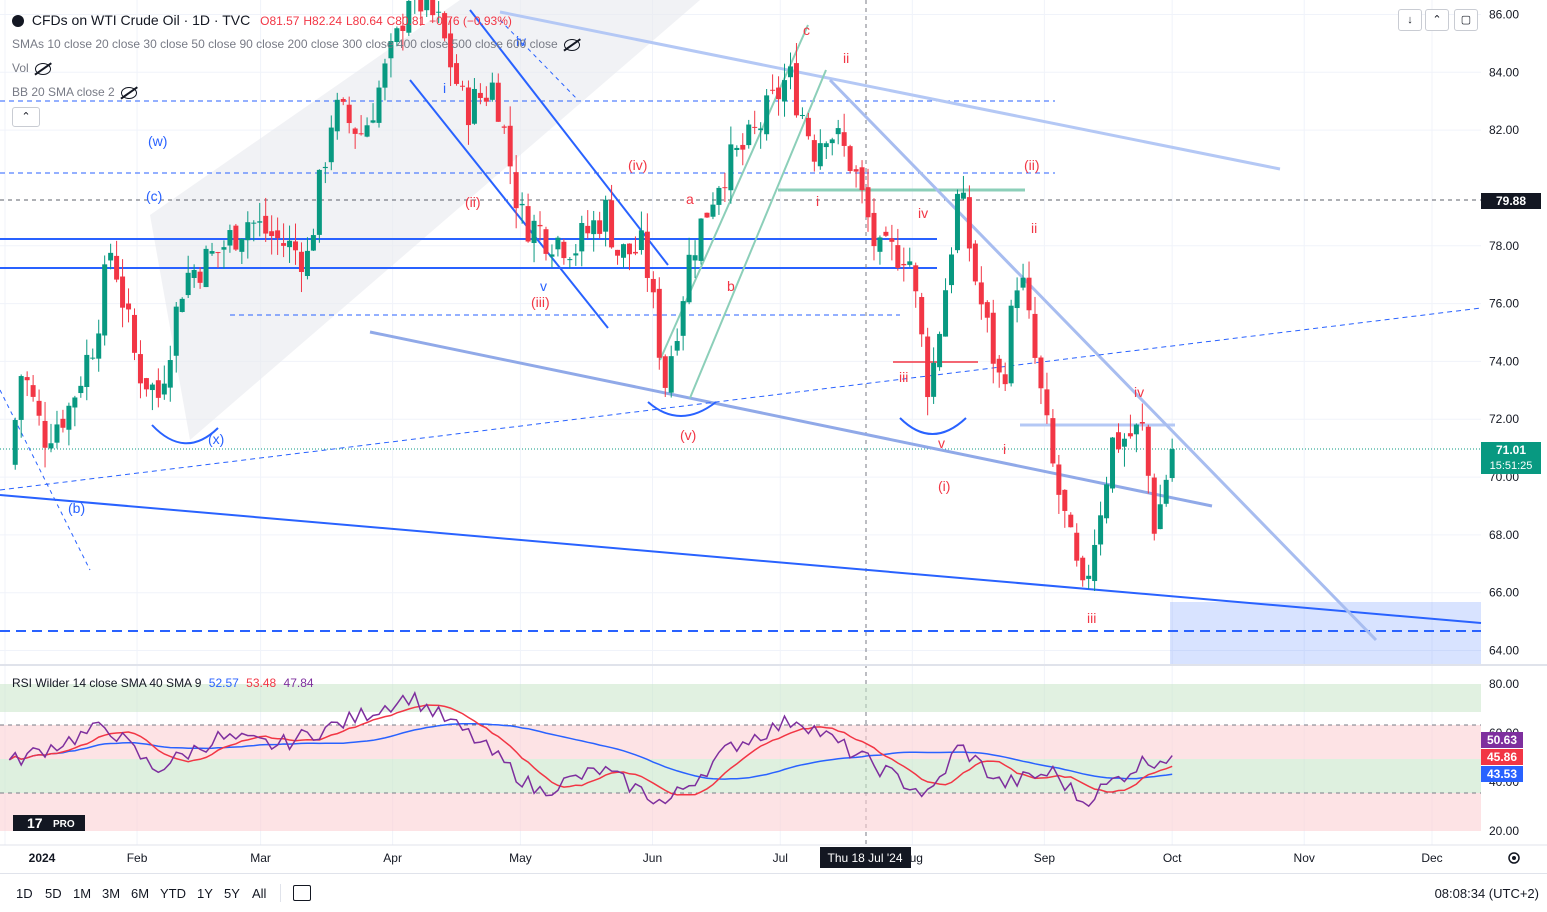  Describe the element at coordinates (1504, 535) in the screenshot. I see `price-axis-label: 68.00` at that location.